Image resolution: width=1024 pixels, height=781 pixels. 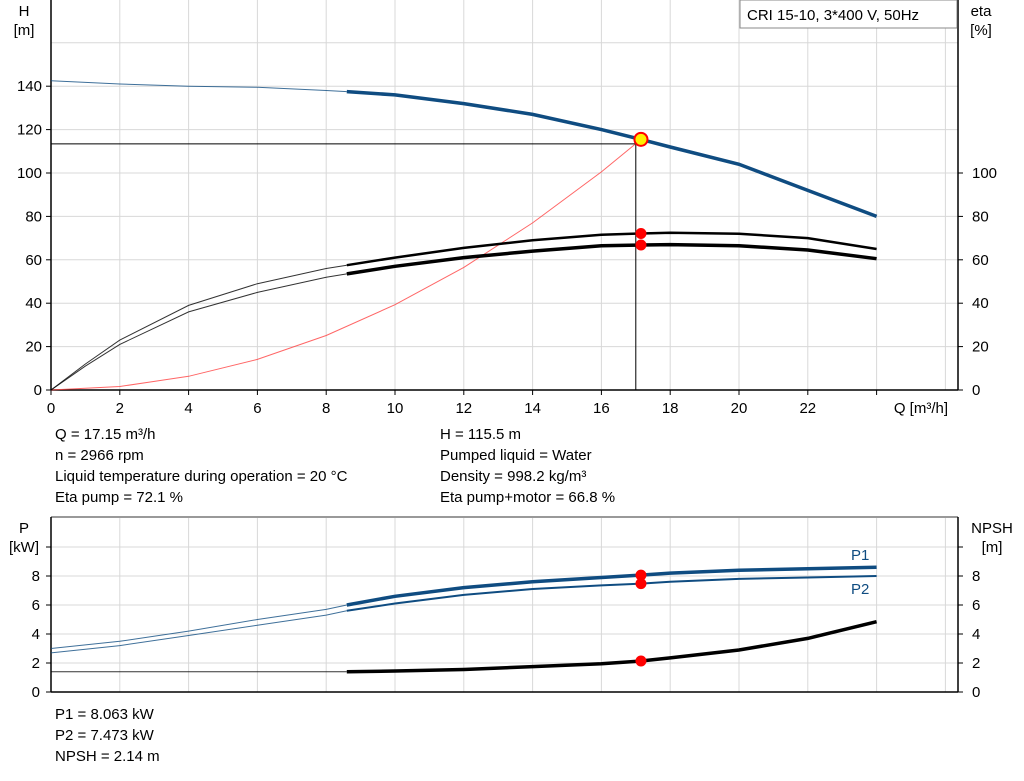 I want to click on y-tick-label-left: 80, so click(x=33, y=216).